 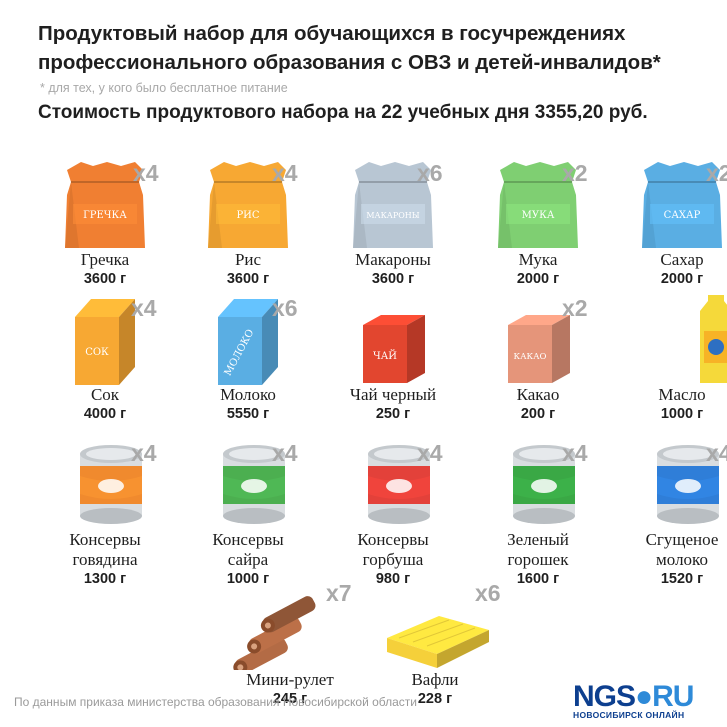 What do you see at coordinates (393, 259) in the screenshot?
I see `product-name: Макароны` at bounding box center [393, 259].